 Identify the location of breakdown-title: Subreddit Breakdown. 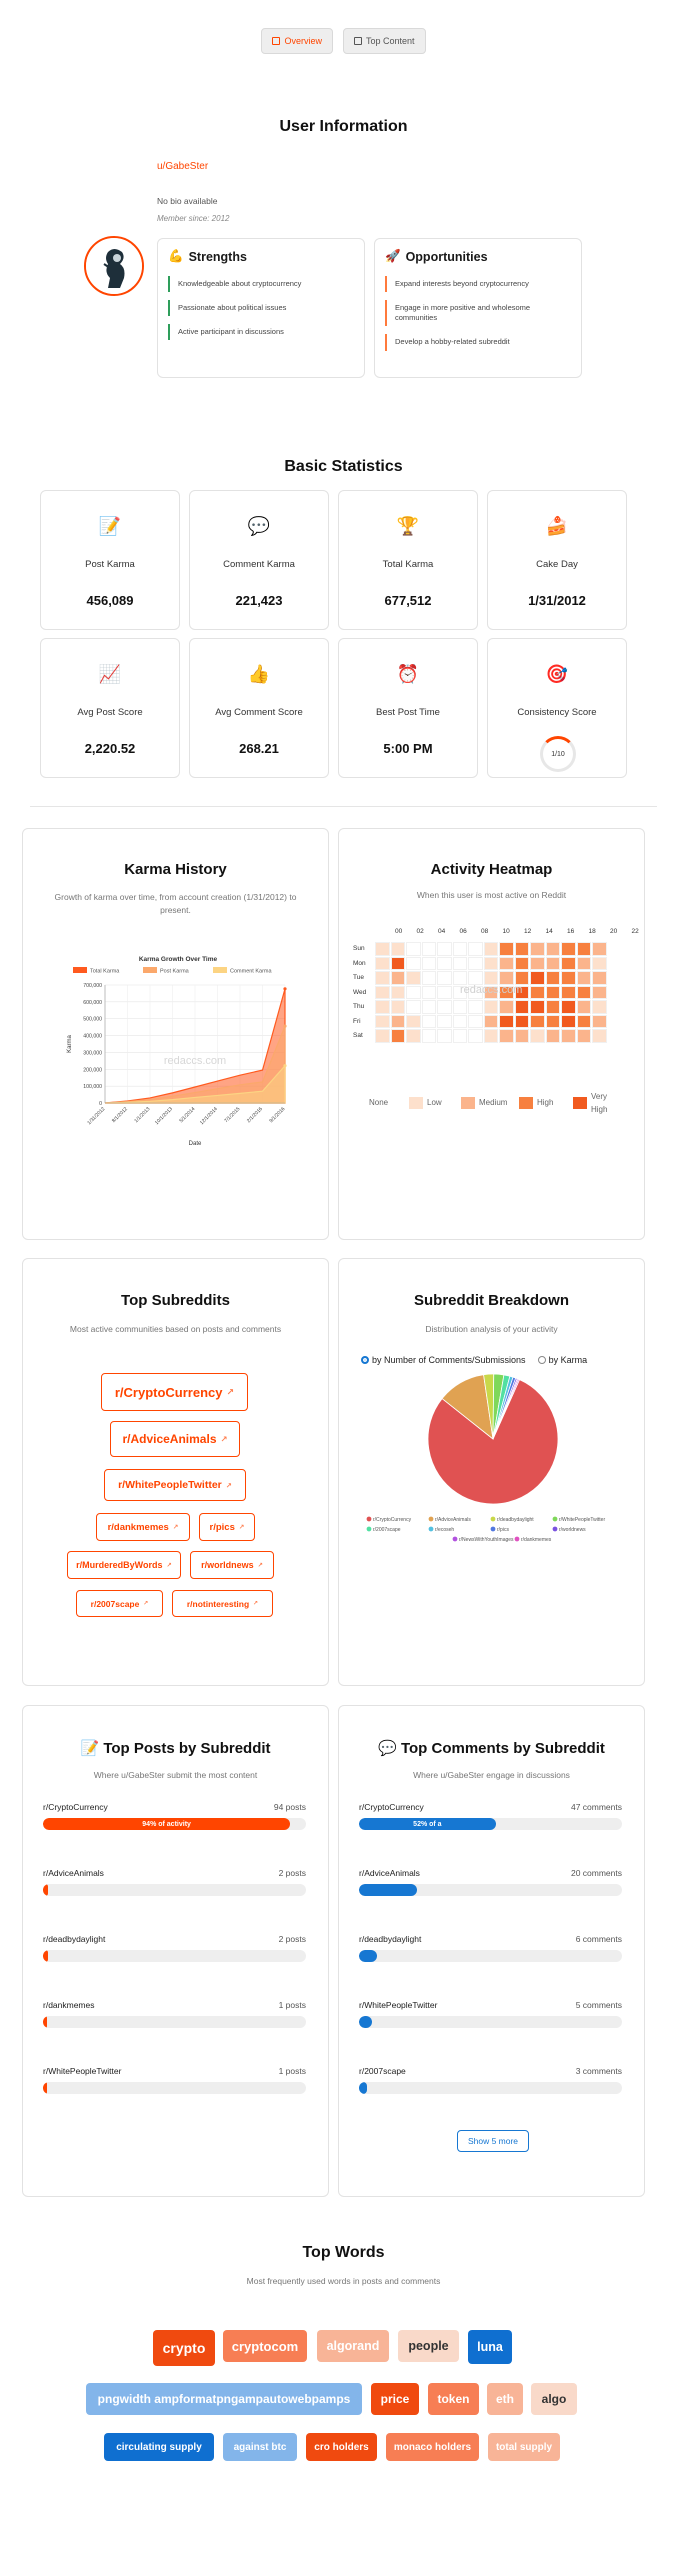
(491, 1300).